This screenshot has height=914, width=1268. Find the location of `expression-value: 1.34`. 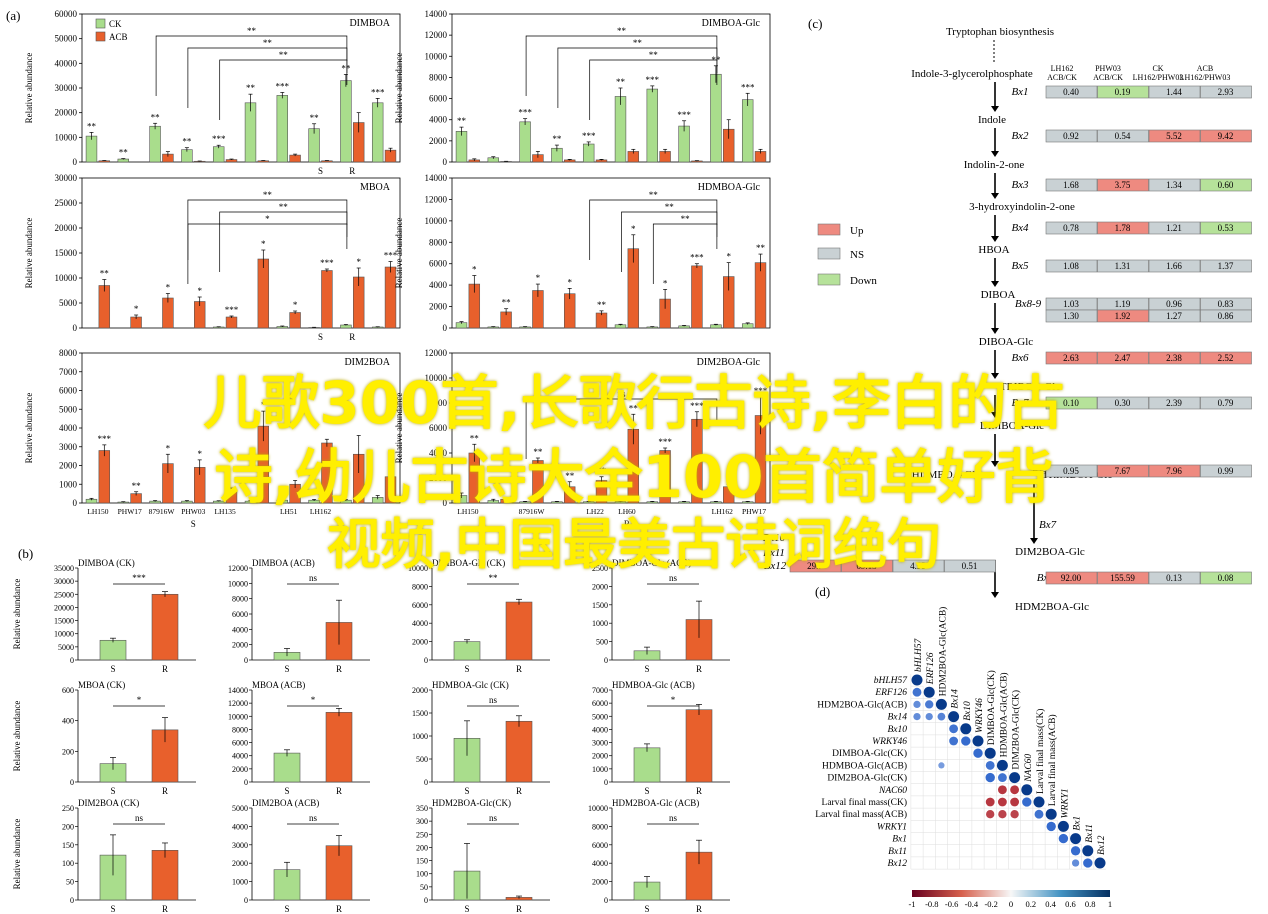

expression-value: 1.34 is located at coordinates (1174, 185).